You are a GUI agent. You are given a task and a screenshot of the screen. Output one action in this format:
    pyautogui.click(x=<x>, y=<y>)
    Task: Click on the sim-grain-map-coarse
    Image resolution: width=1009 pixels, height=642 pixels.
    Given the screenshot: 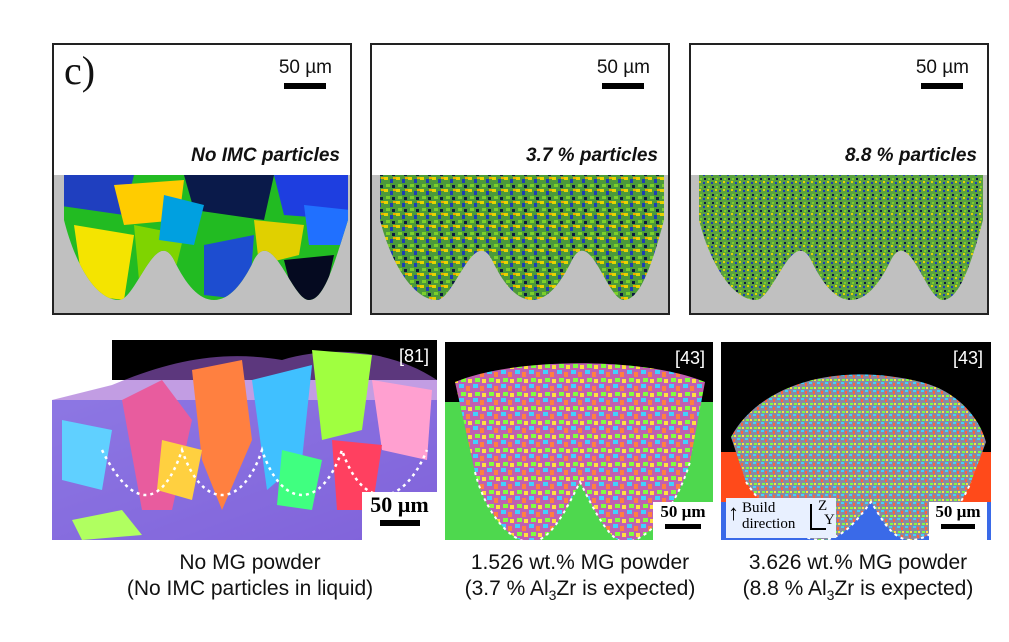 What is the action you would take?
    pyautogui.click(x=202, y=244)
    